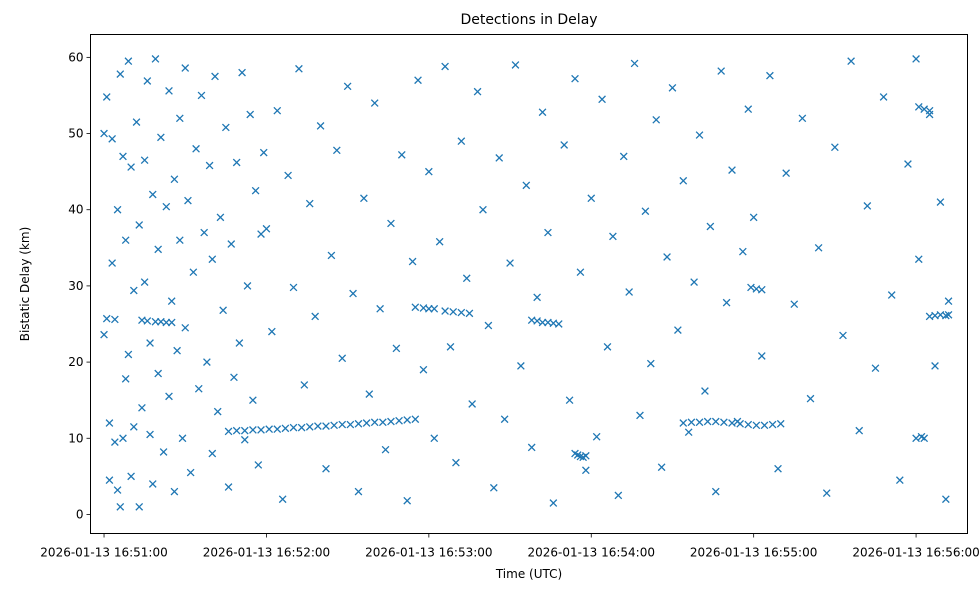  Describe the element at coordinates (266, 553) in the screenshot. I see `x-tick-label: 2026-01-13 16:52:00` at that location.